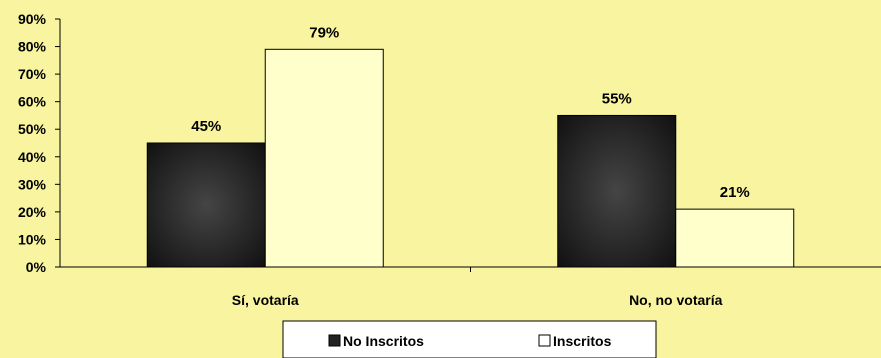 The image size is (881, 358). What do you see at coordinates (735, 192) in the screenshot?
I see `data-label: 21%` at bounding box center [735, 192].